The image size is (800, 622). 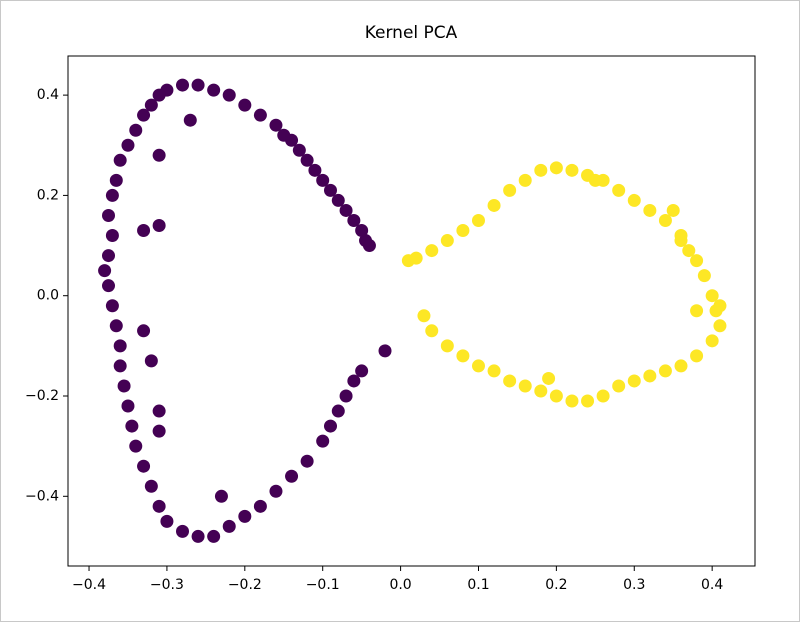 I want to click on x-tick-label: −0.2, so click(x=245, y=585).